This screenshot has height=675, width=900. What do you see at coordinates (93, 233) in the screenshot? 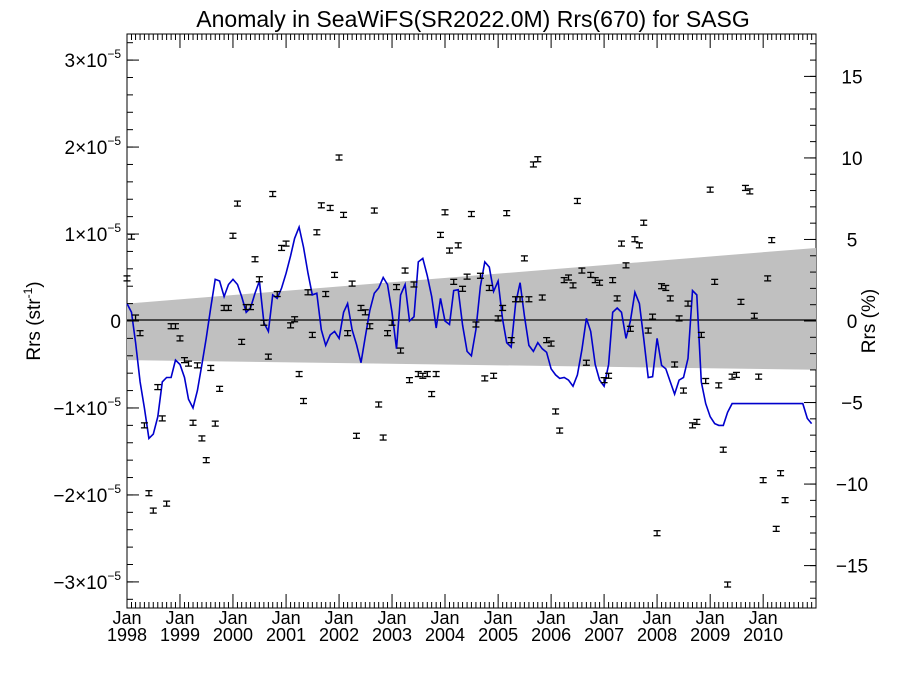
I see `y-tick-label: 1×10⁻⁵` at bounding box center [93, 233].